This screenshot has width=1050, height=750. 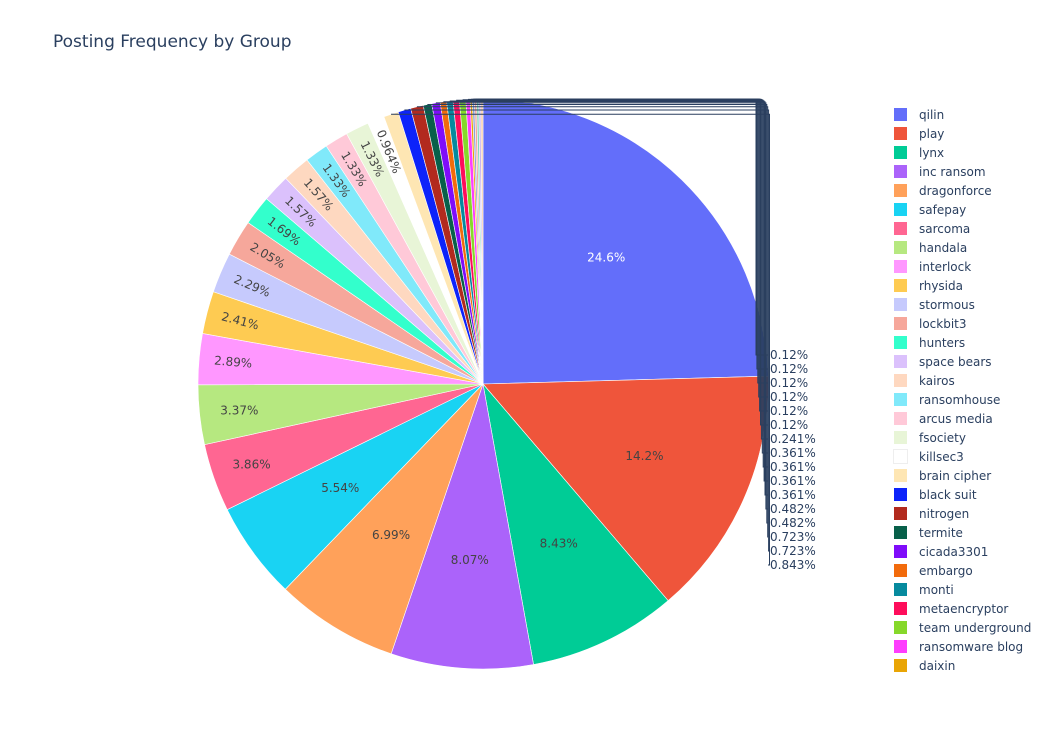 I want to click on slice-label-outside: 0.843%, so click(x=793, y=565).